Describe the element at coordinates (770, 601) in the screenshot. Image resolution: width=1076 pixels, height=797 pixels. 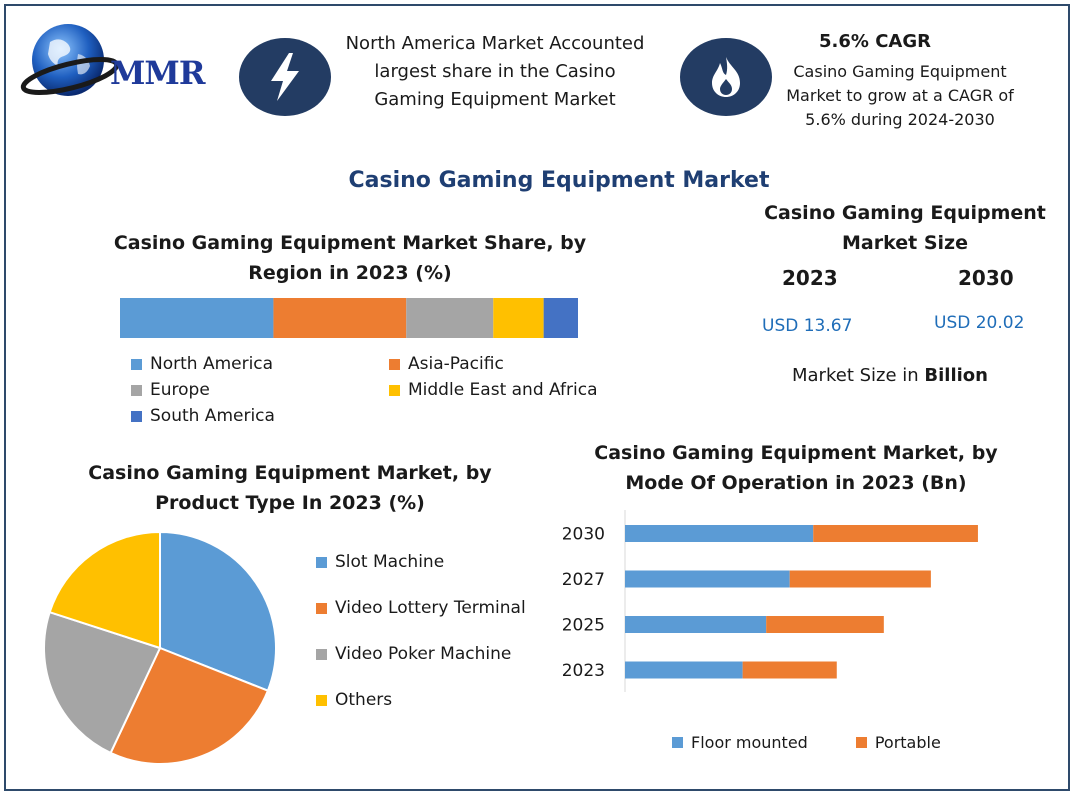
I see `mode-stacked-bar-chart: 2030 2027 2025 2023` at that location.